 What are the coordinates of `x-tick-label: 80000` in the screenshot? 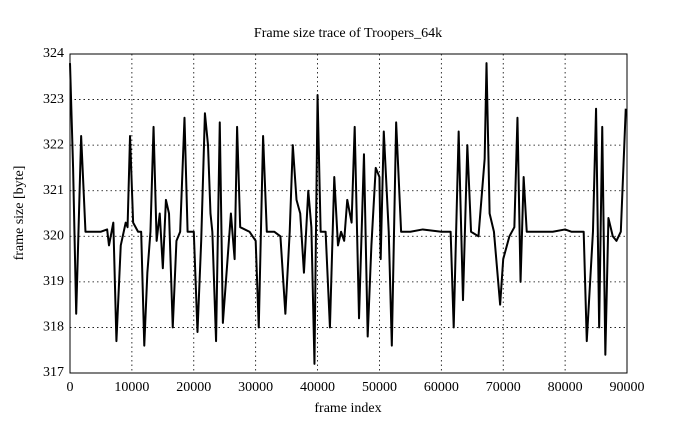 It's located at (565, 387).